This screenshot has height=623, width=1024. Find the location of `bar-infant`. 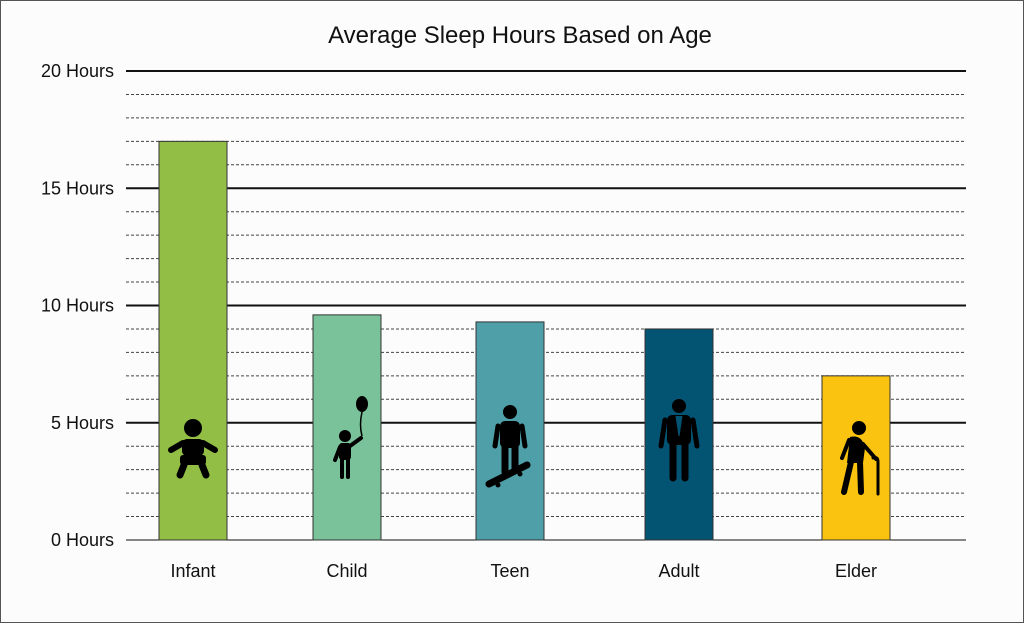

bar-infant is located at coordinates (193, 340).